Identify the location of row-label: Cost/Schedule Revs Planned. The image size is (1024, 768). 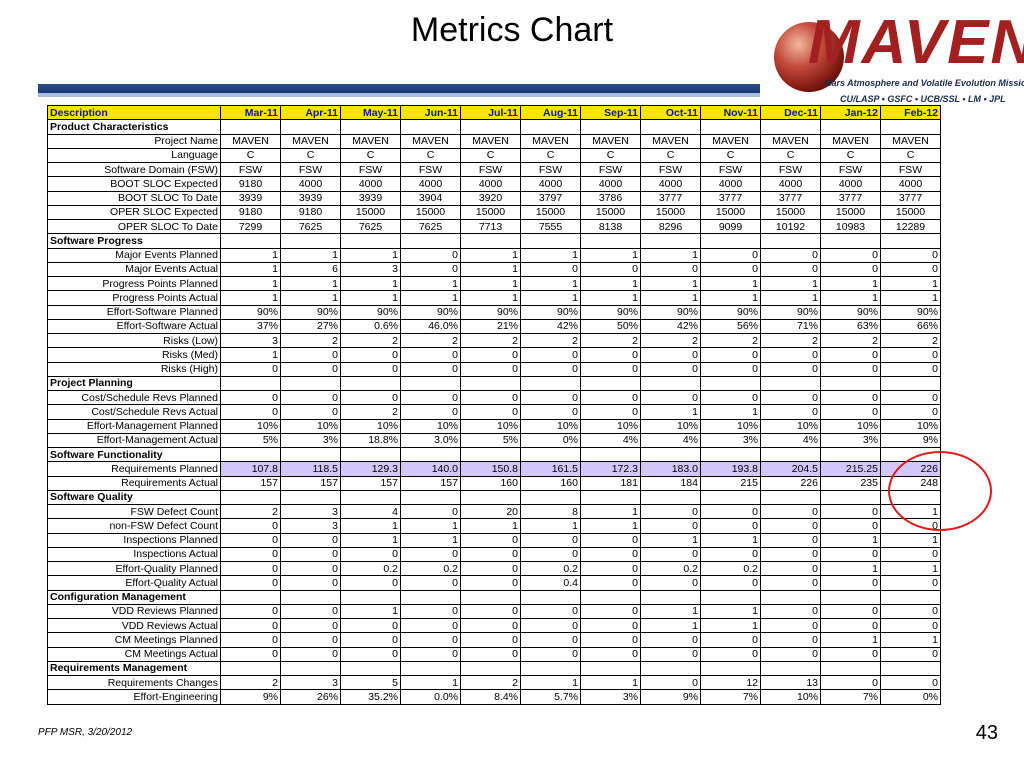
(134, 397).